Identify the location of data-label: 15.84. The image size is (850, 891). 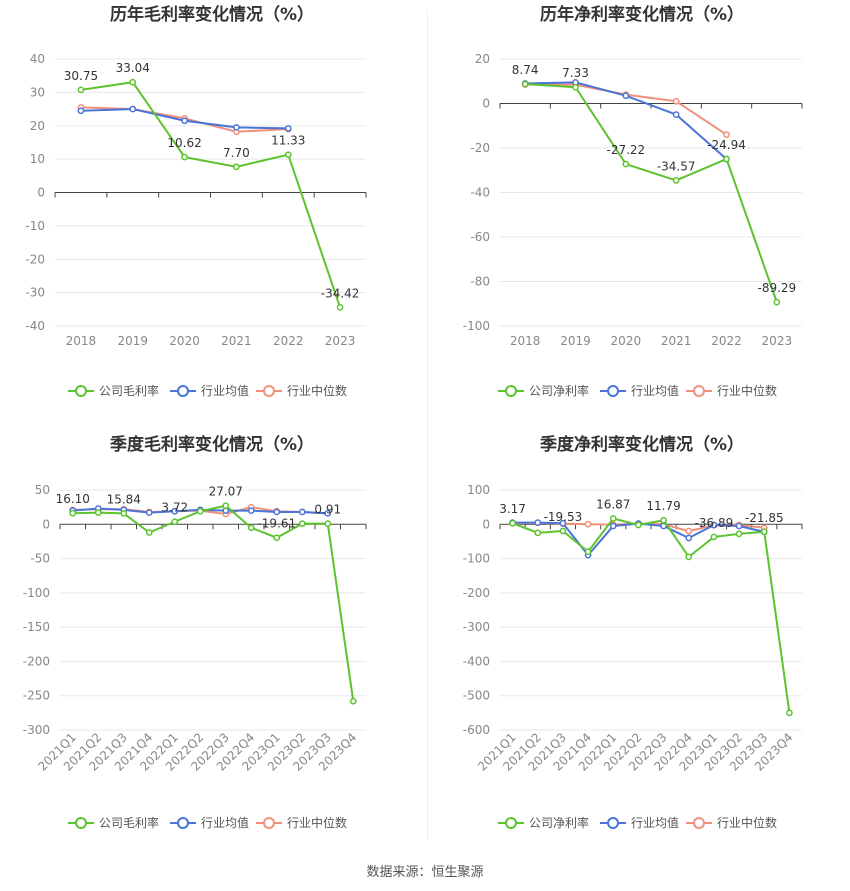
(124, 499).